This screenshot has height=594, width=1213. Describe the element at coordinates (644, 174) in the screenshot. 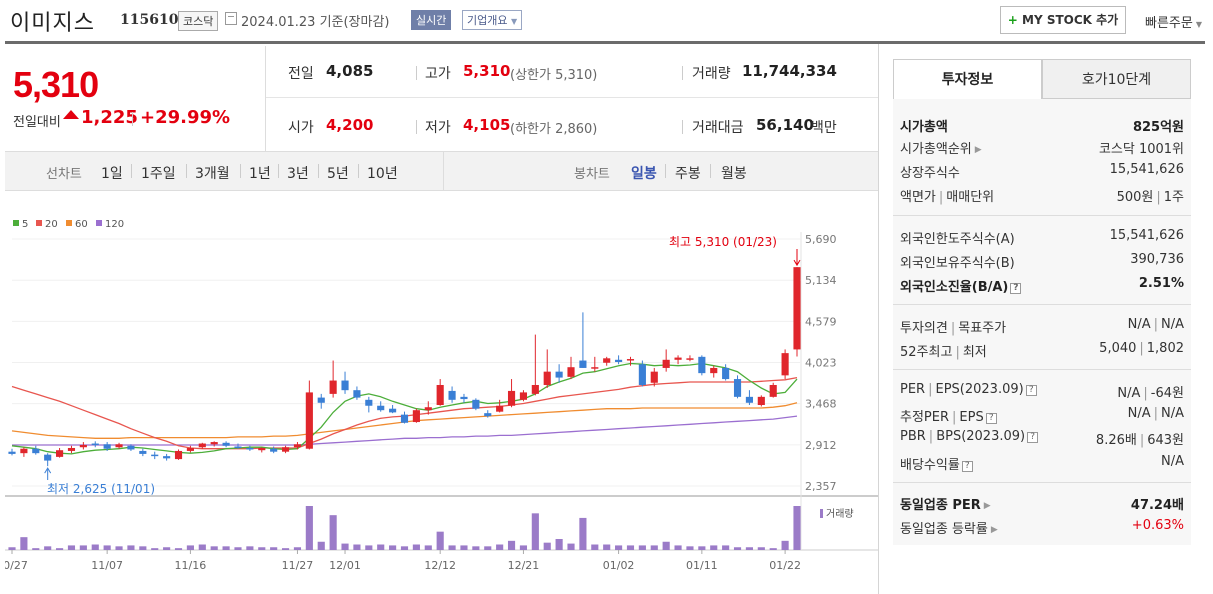

I see `tab-daily: 일봉` at that location.